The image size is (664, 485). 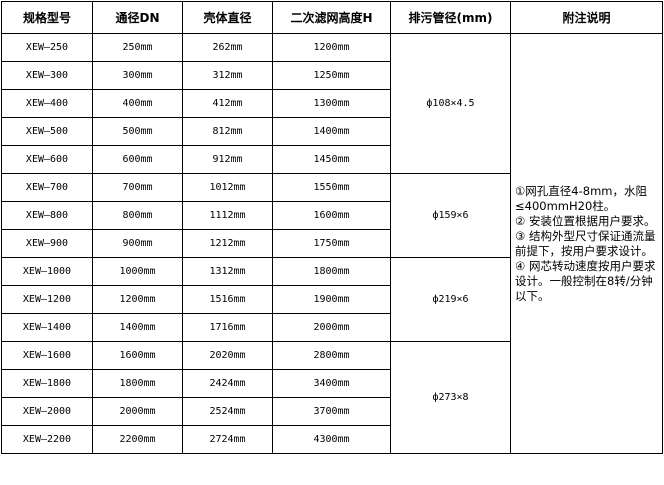 I want to click on screen-height-cell: 1200mm, so click(x=331, y=47).